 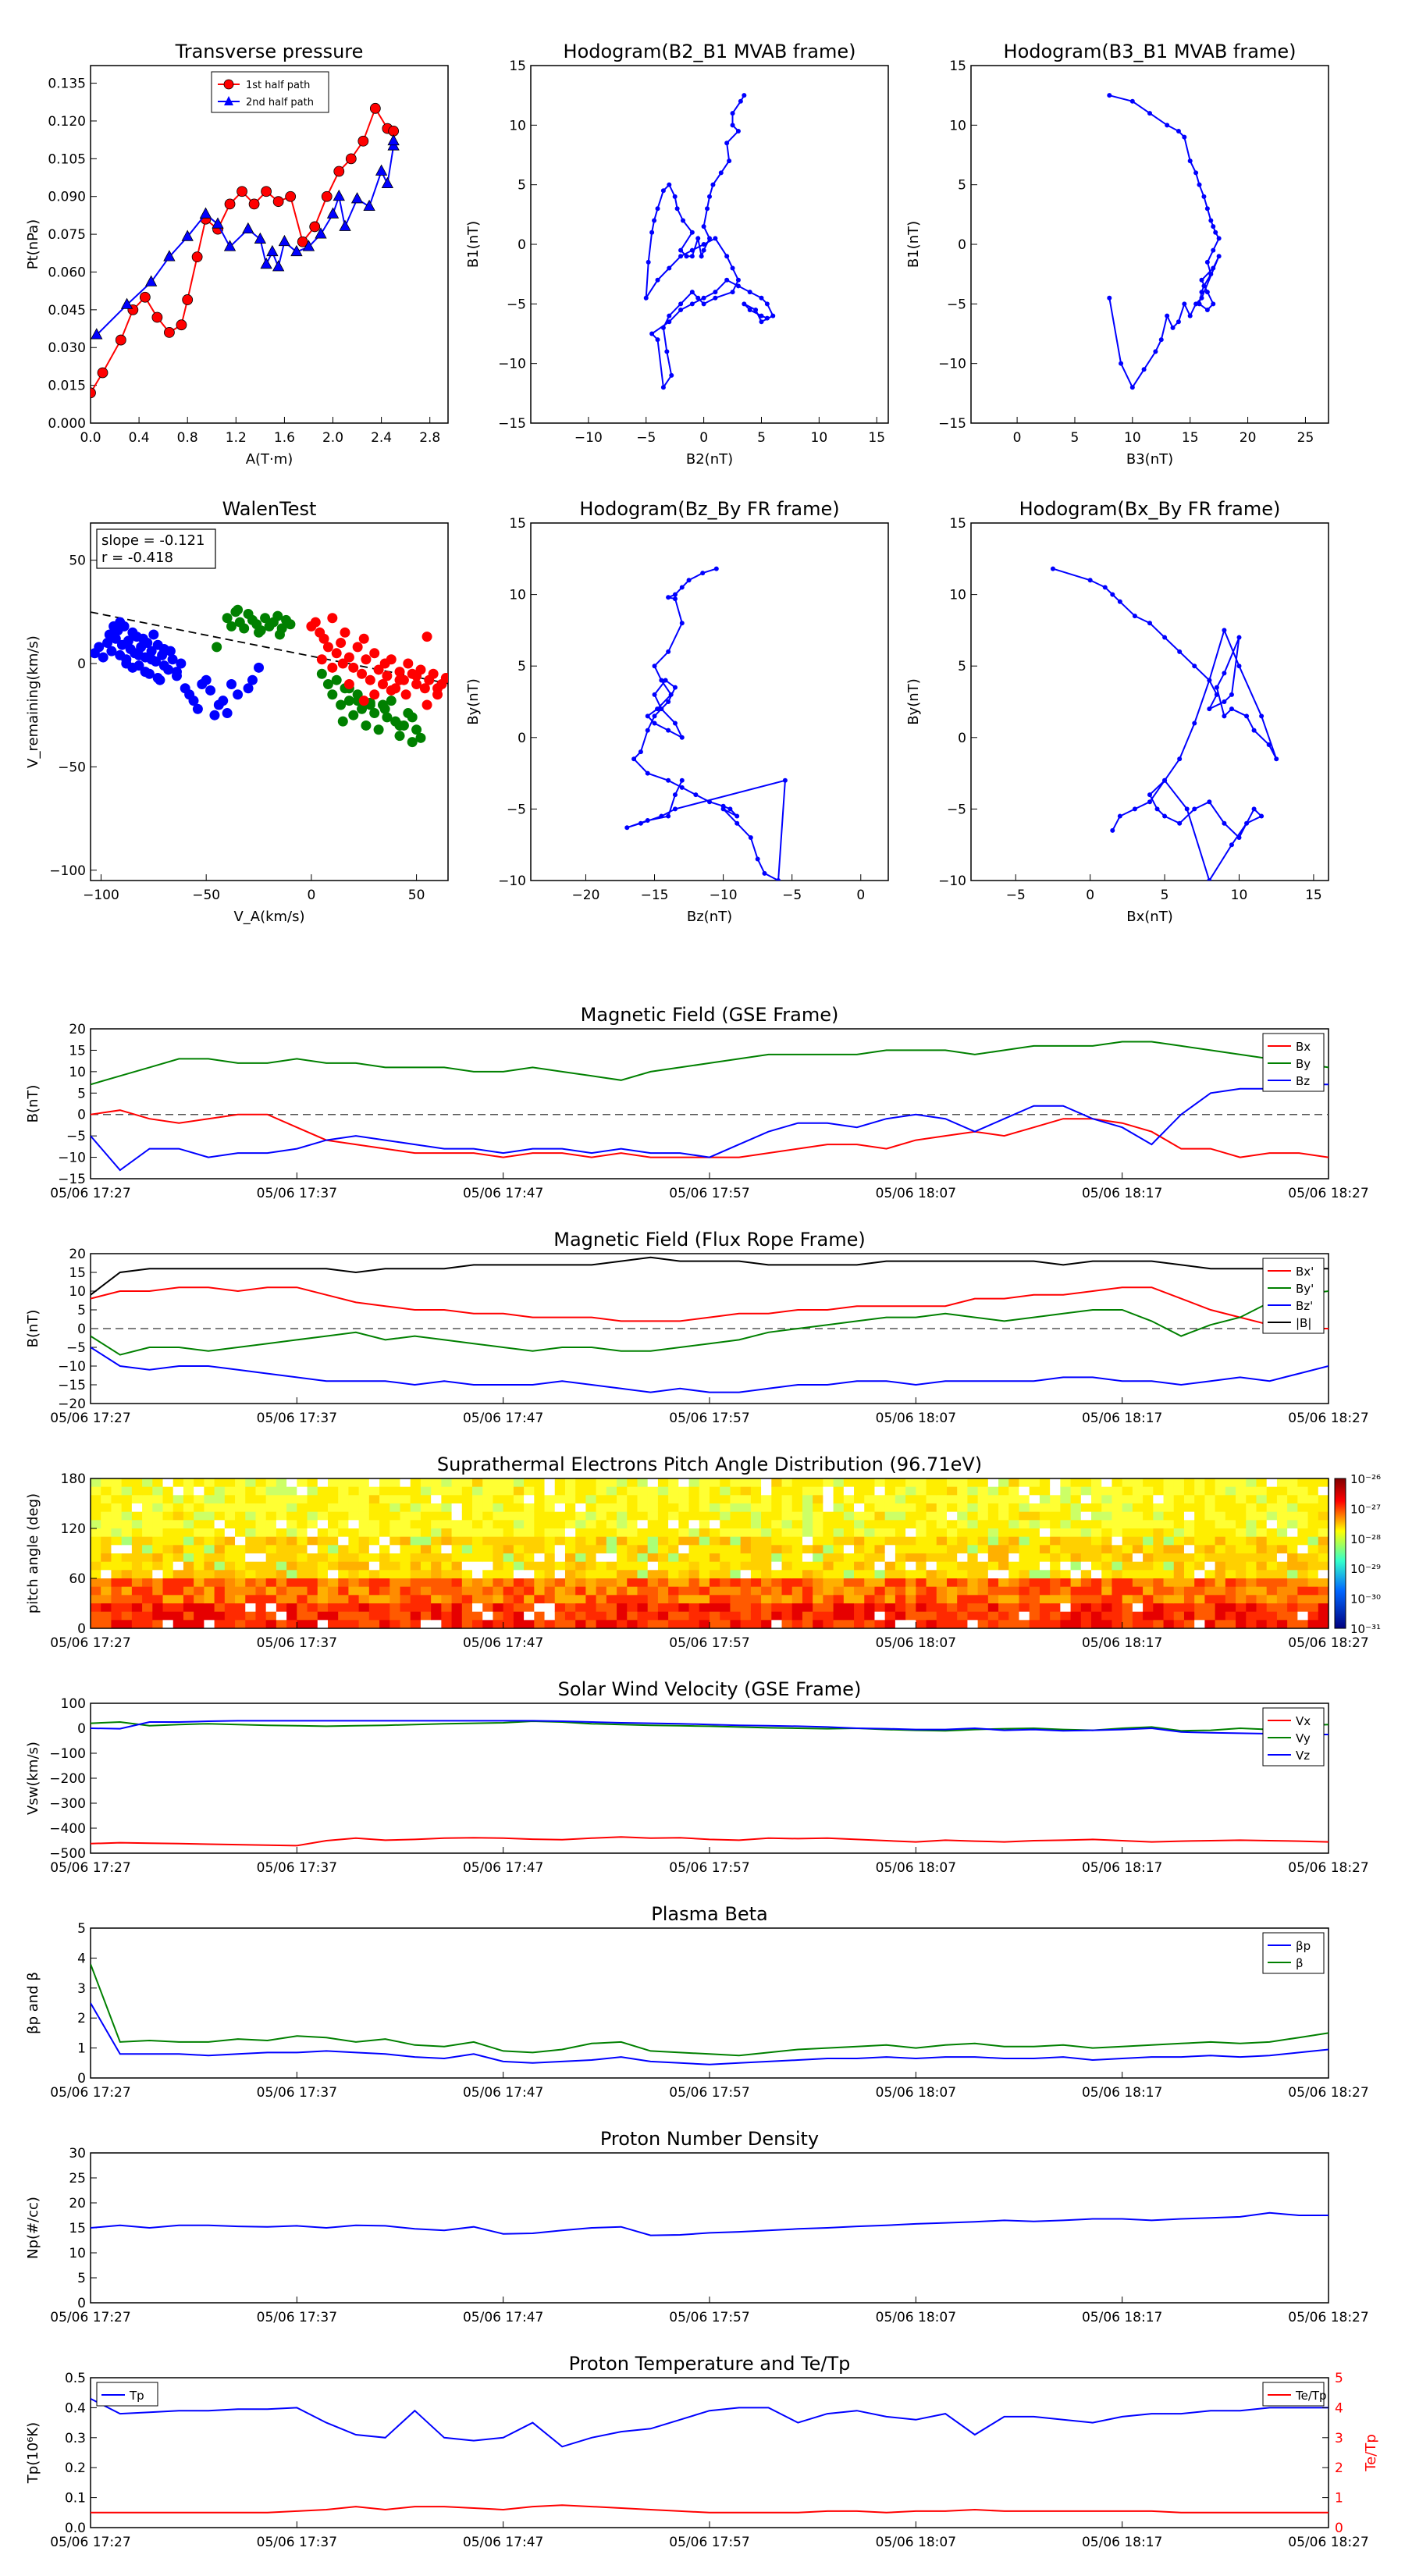 I want to click on hodo-bz-by-xtick-label: −5, so click(x=792, y=895).